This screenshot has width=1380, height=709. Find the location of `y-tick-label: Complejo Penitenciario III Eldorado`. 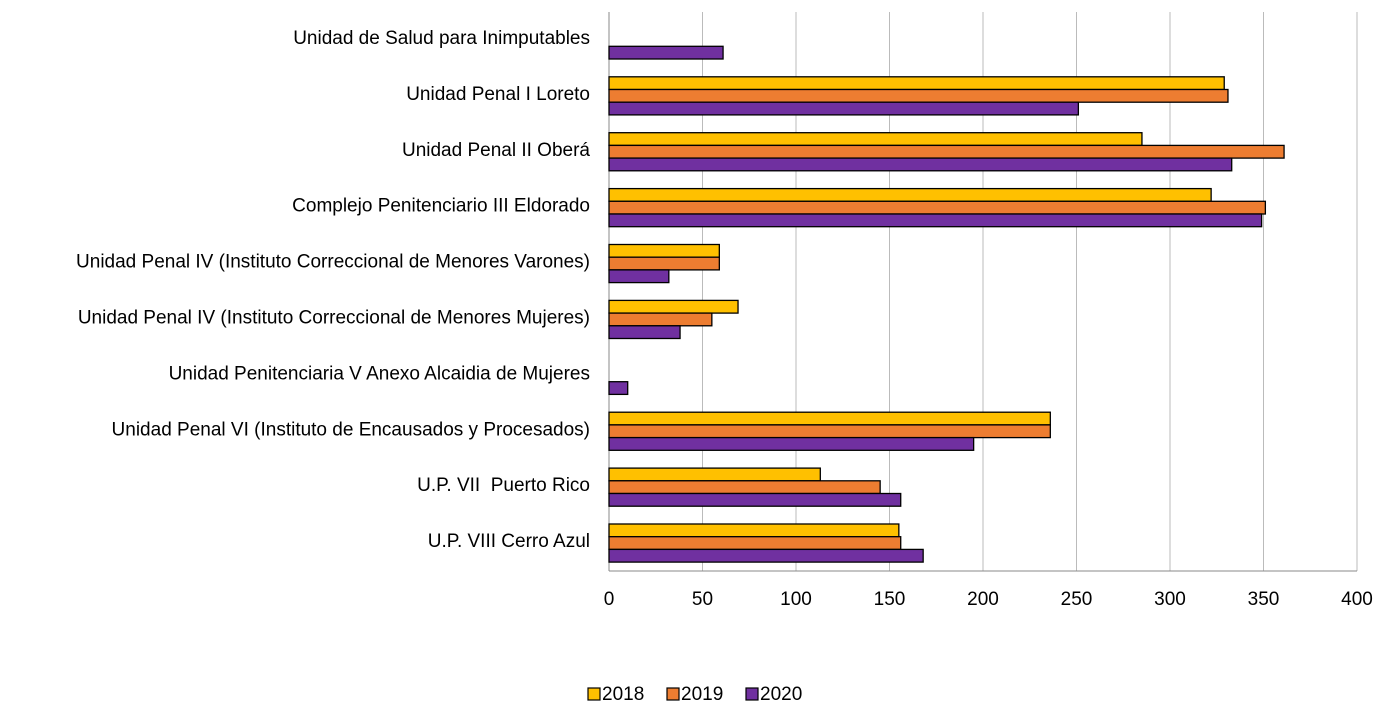

y-tick-label: Complejo Penitenciario III Eldorado is located at coordinates (441, 206).